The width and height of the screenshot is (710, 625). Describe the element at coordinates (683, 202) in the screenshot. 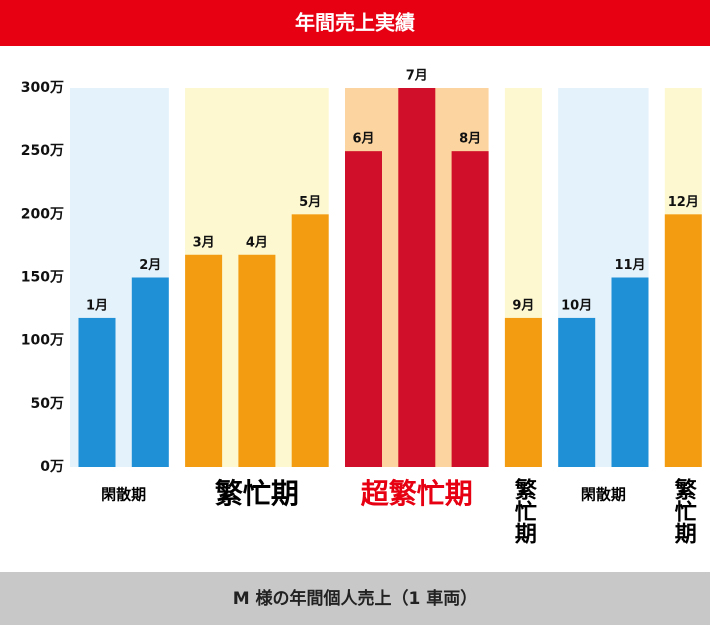

I see `bar-label: 12月` at that location.